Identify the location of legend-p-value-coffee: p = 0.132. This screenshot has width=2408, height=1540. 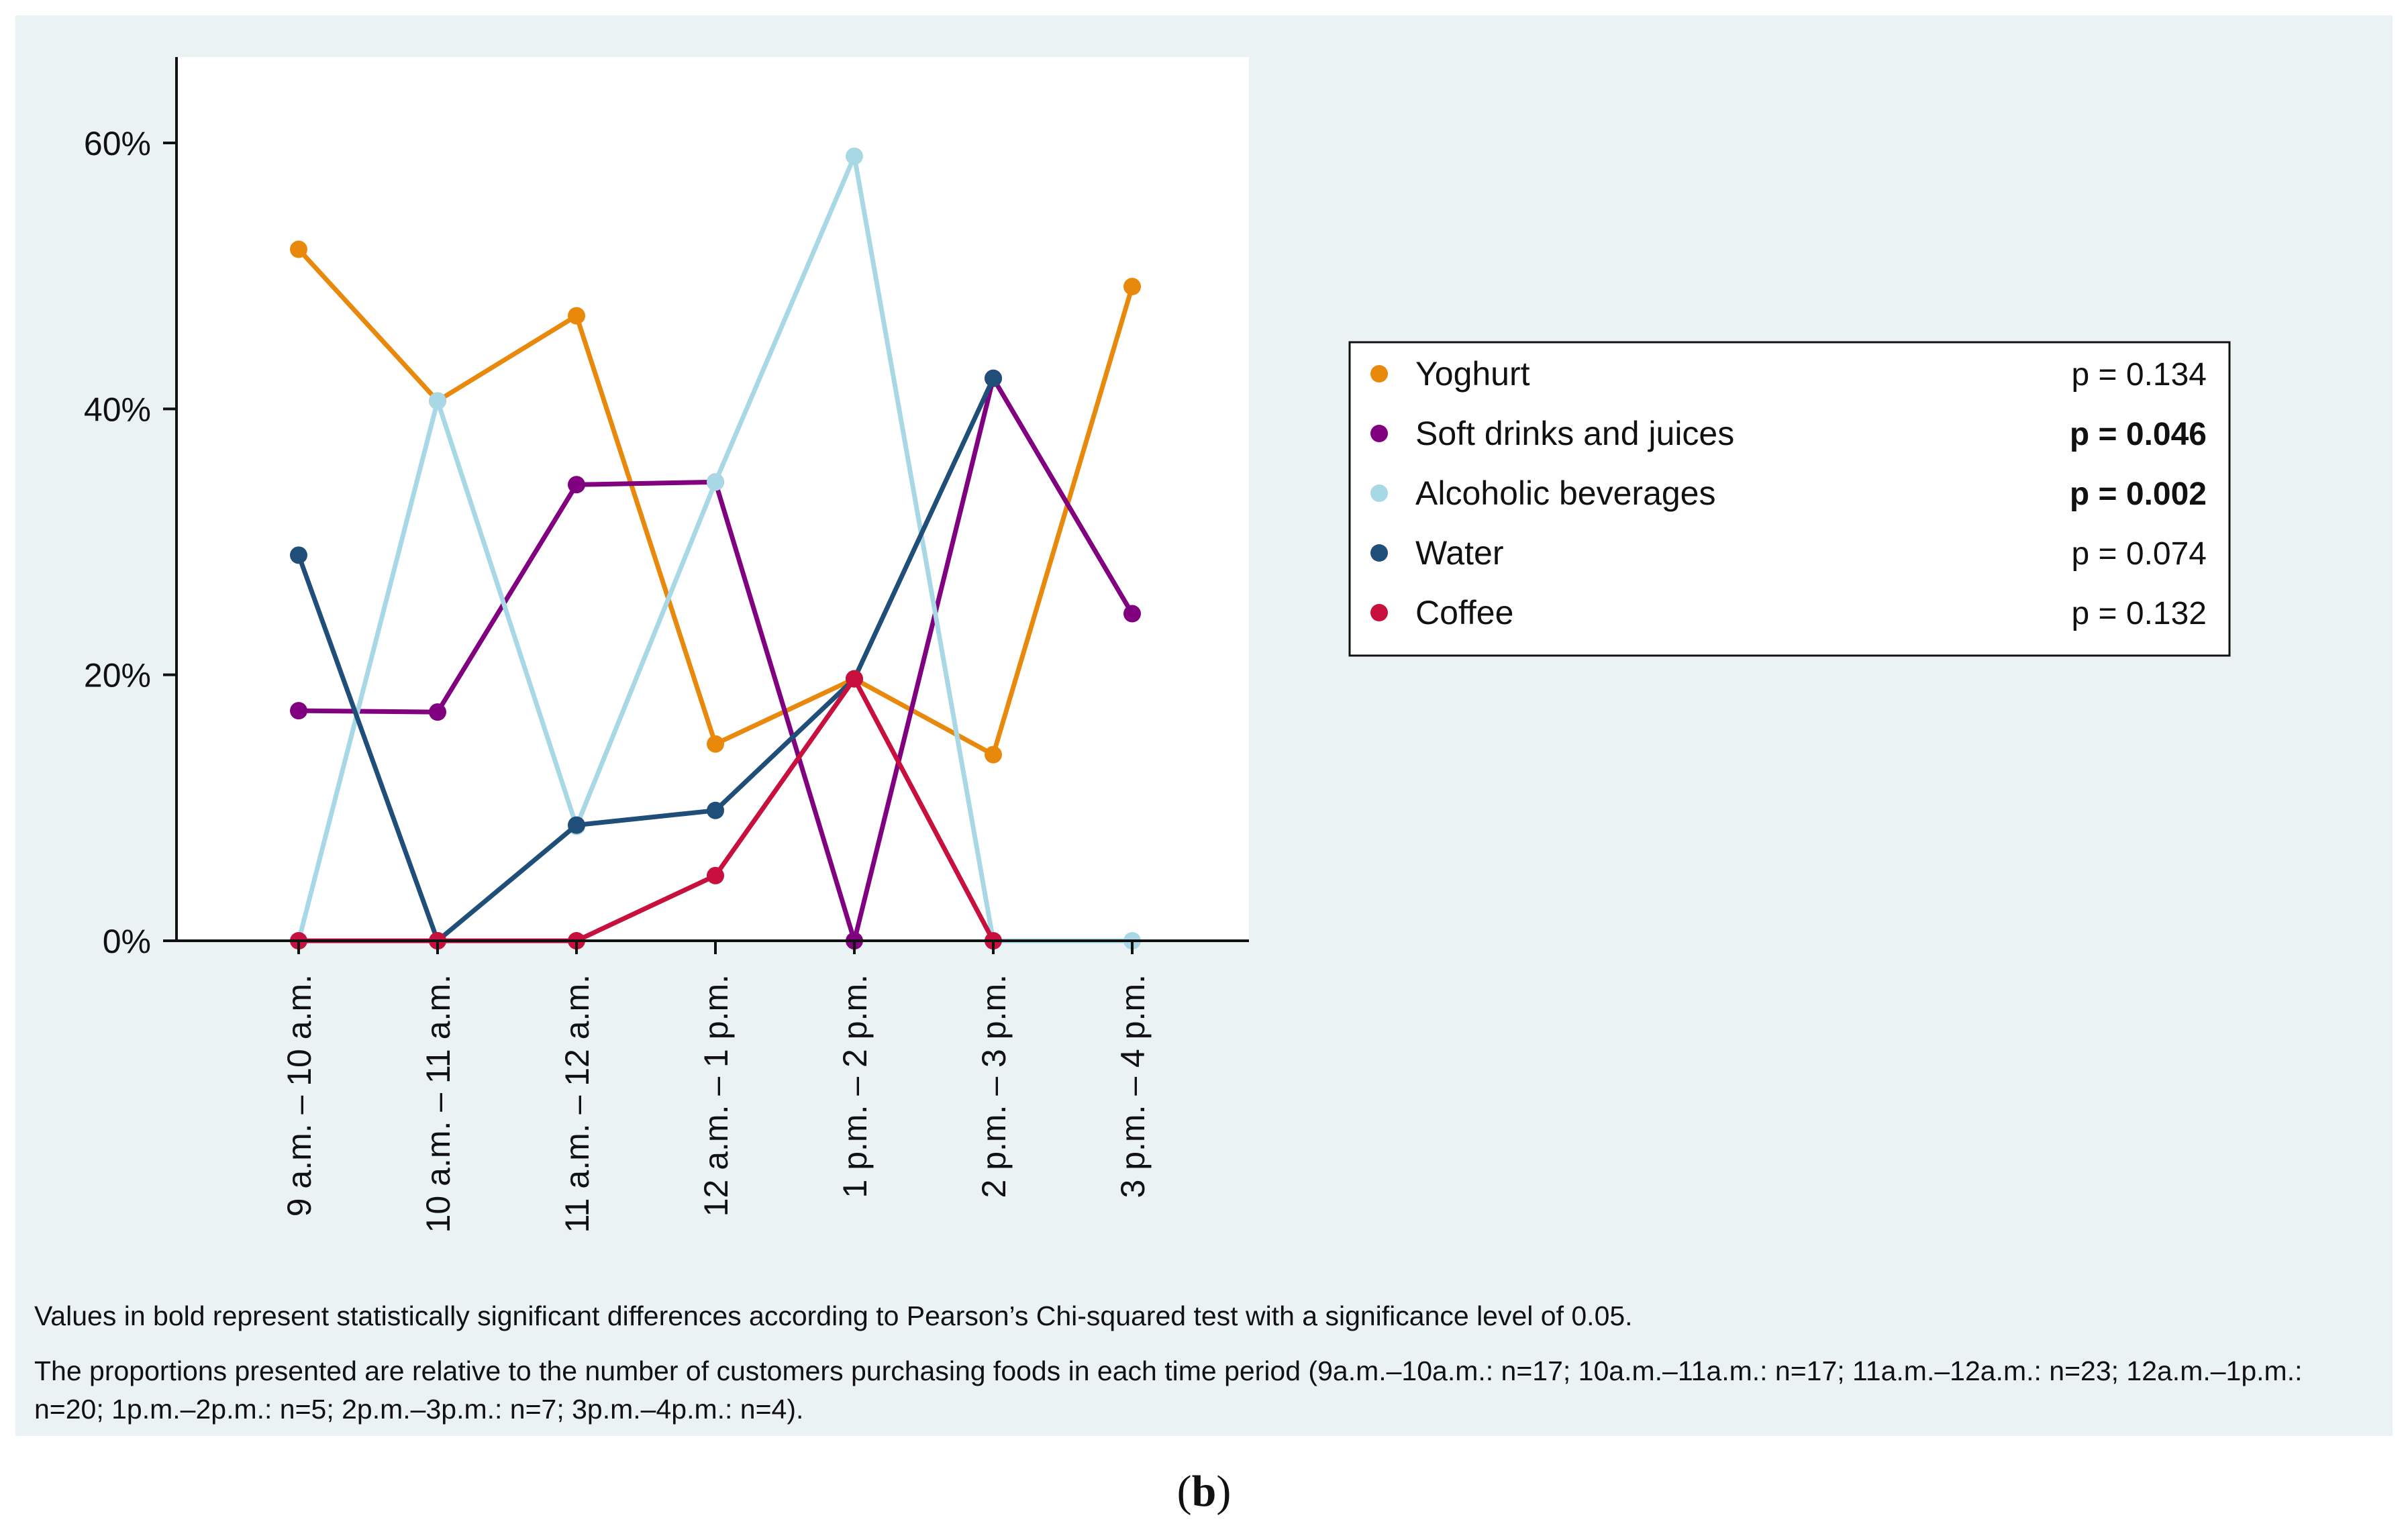
(2139, 613).